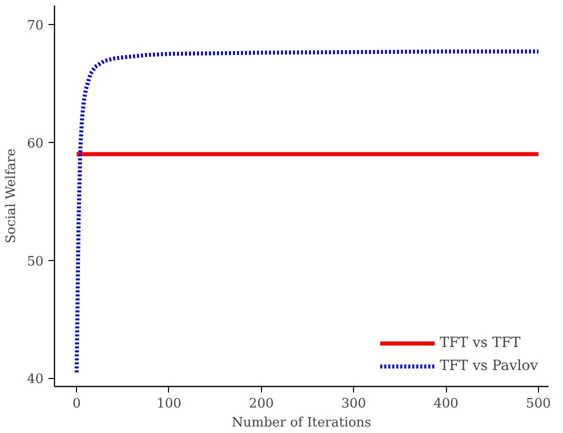 This screenshot has width=563, height=433. What do you see at coordinates (489, 366) in the screenshot?
I see `legend-label: TFT vs Pavlov` at bounding box center [489, 366].